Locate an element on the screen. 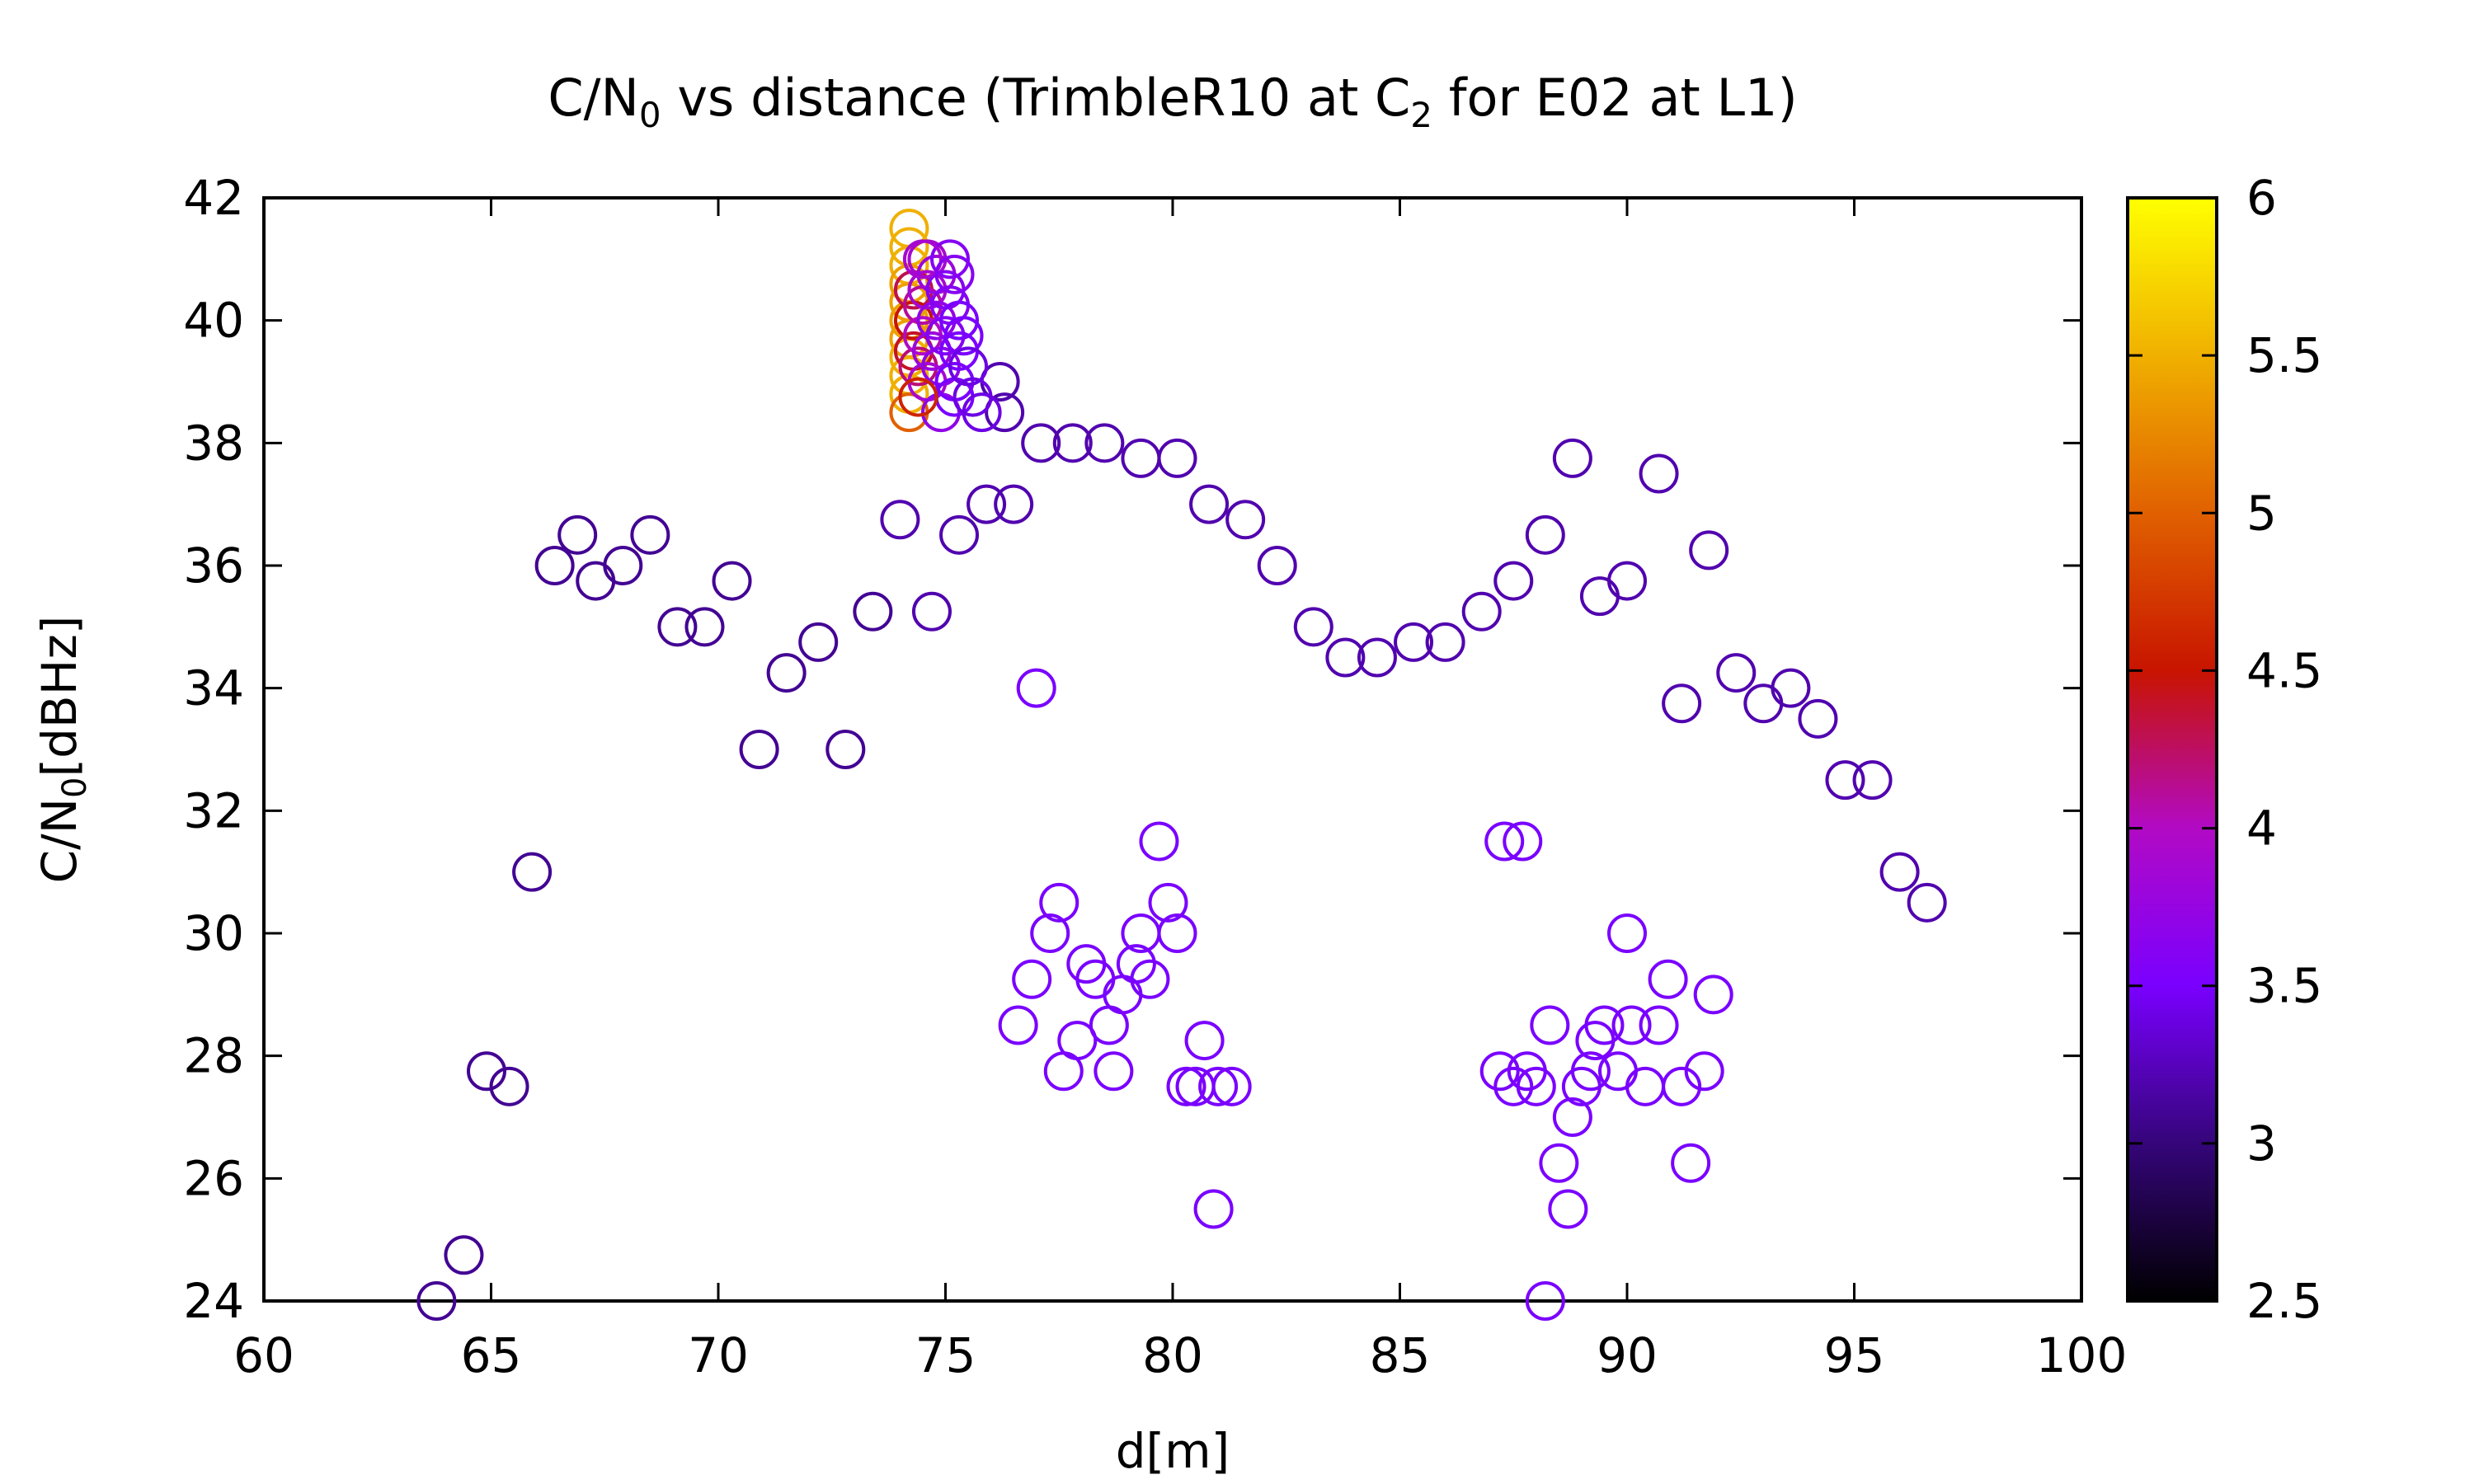  colorbar-tick-label: 5 is located at coordinates (2261, 513).